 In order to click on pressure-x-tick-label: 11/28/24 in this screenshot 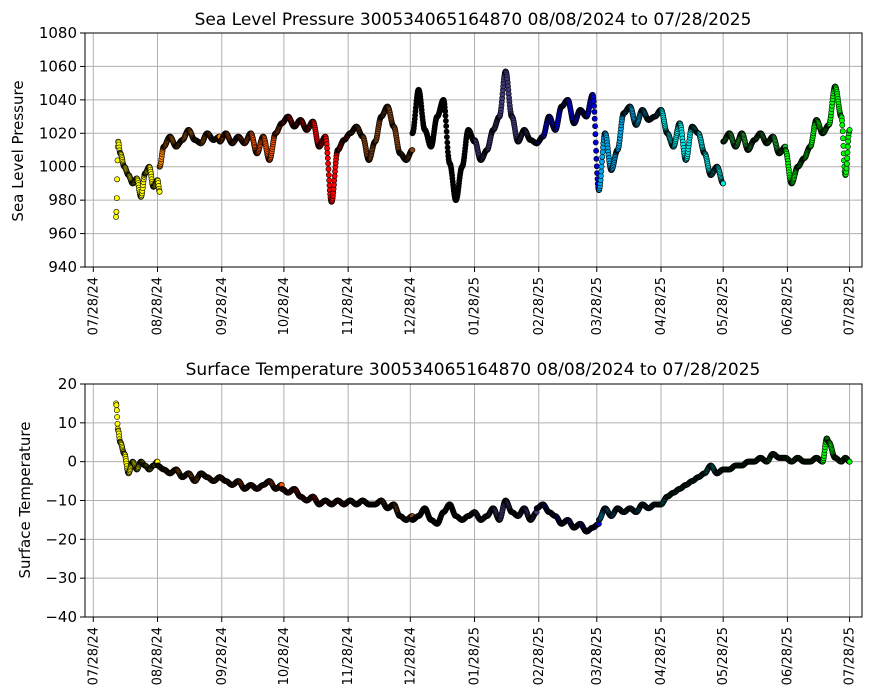, I will do `click(348, 306)`.